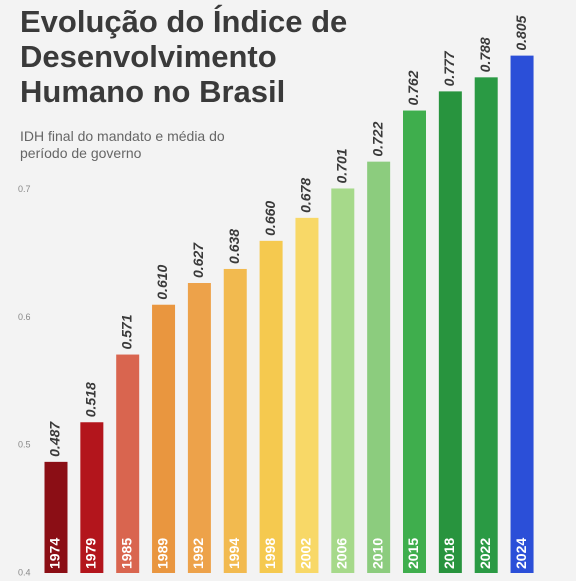 This screenshot has width=576, height=581. What do you see at coordinates (162, 281) in the screenshot?
I see `value-label: 0.610` at bounding box center [162, 281].